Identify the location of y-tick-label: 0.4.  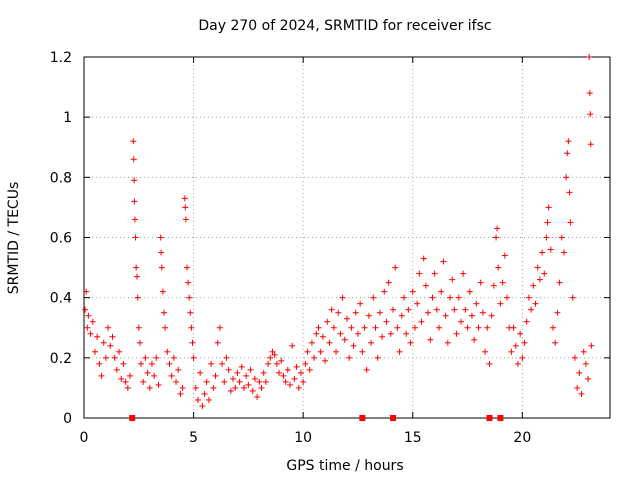
(61, 299).